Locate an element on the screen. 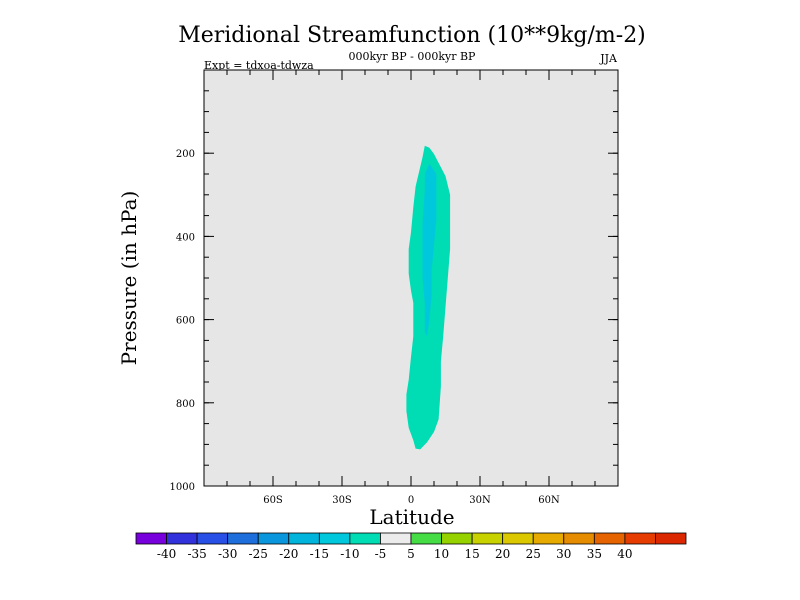  colorbar: -40 -35 -30 -25 -20 -15 -10 -5 5 10 15 20 25 30 35 40 is located at coordinates (411, 546).